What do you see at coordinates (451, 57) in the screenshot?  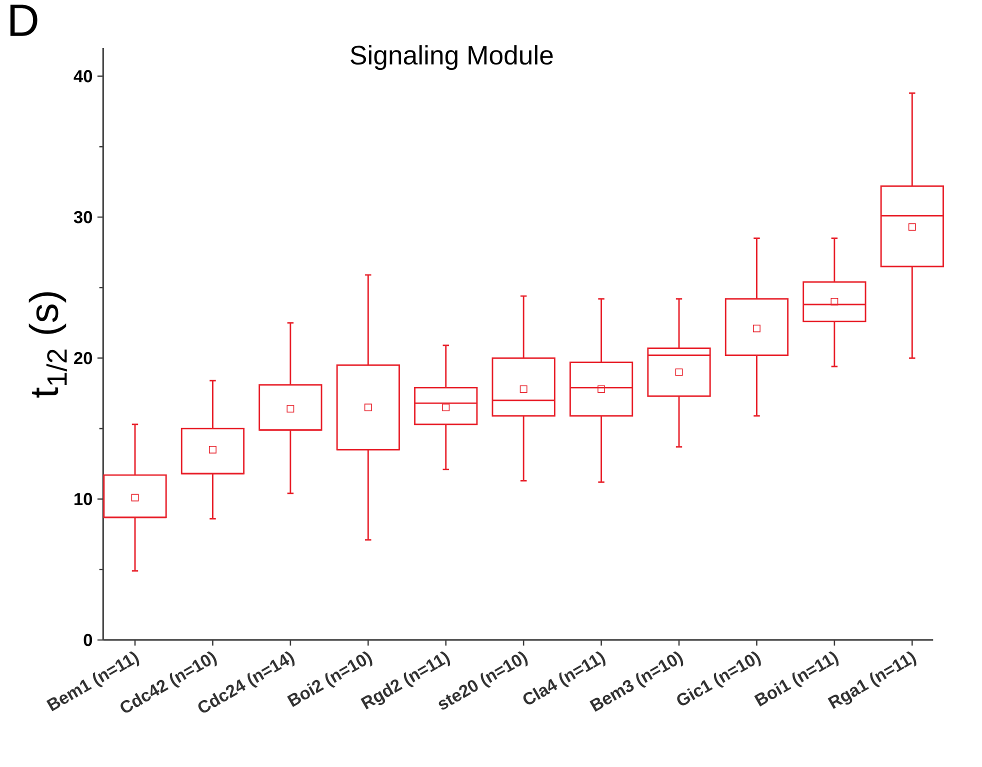 I see `chart-title: Signaling Module` at bounding box center [451, 57].